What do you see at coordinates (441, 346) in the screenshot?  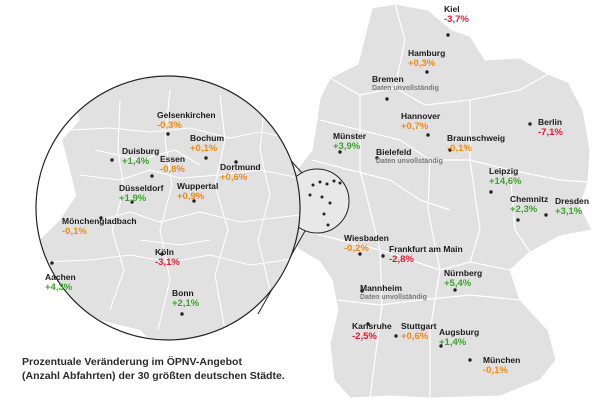 I see `marker-augsburg` at bounding box center [441, 346].